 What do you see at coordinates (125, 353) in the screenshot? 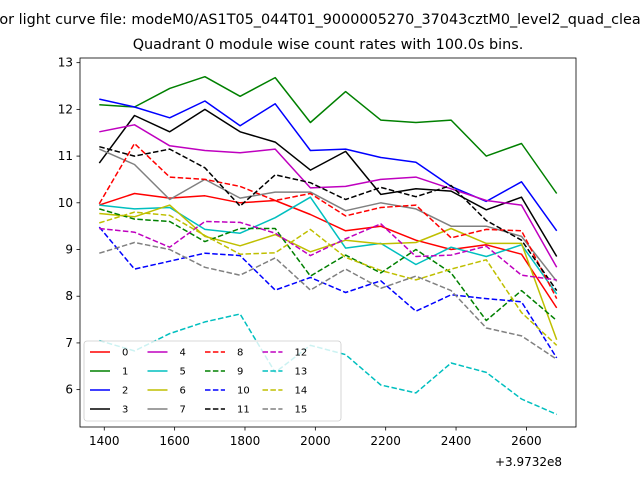
I see `legend-label-0: 0` at bounding box center [125, 353].